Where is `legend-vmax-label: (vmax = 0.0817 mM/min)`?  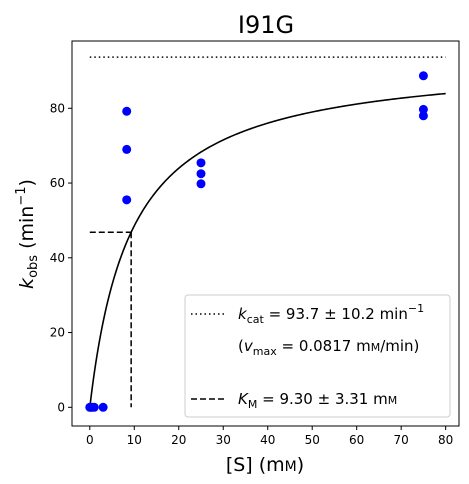 legend-vmax-label: (vmax = 0.0817 mM/min) is located at coordinates (328, 347).